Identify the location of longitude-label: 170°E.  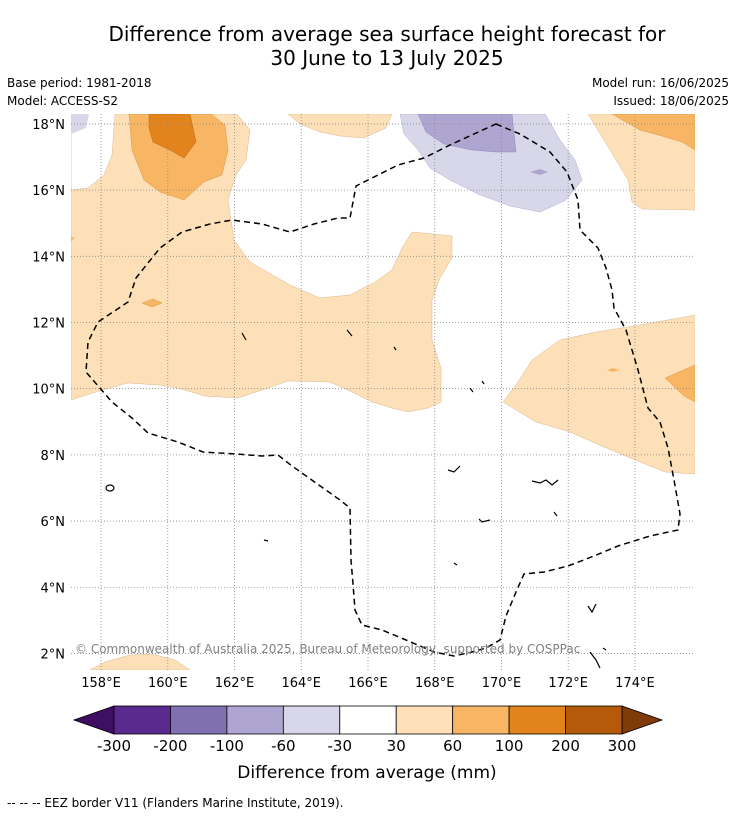
(502, 683).